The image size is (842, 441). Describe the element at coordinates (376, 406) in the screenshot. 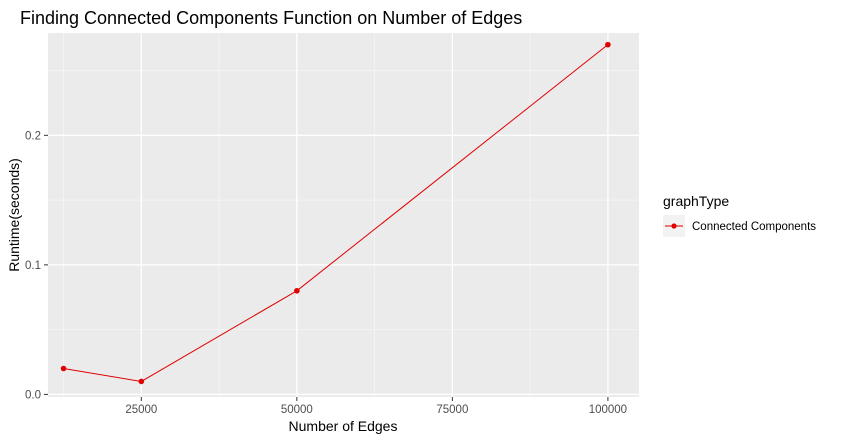

I see `x-axis-ticks: 25000 50000 75000 100000` at that location.